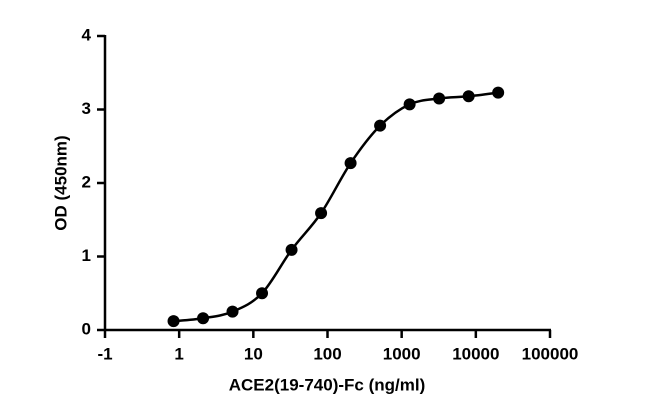 The width and height of the screenshot is (671, 415). I want to click on x-tick-label: 100, so click(327, 353).